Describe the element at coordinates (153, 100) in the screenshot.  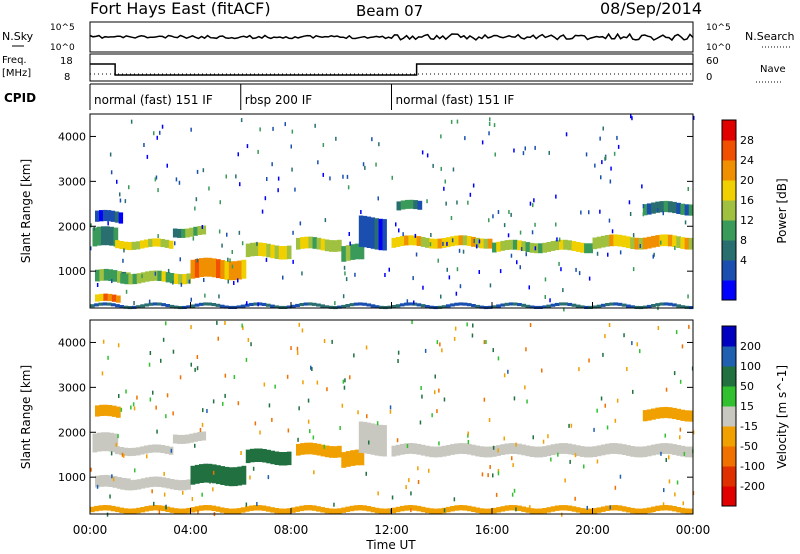
I see `cpid-segment-0: normal (fast) 151 IF` at that location.